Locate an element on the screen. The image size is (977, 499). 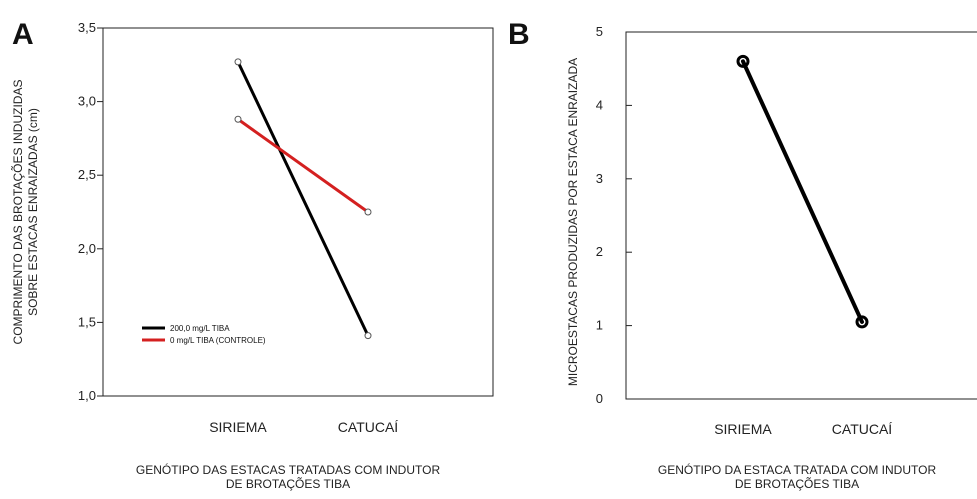
y-tick-label: 3,0 is located at coordinates (87, 101).